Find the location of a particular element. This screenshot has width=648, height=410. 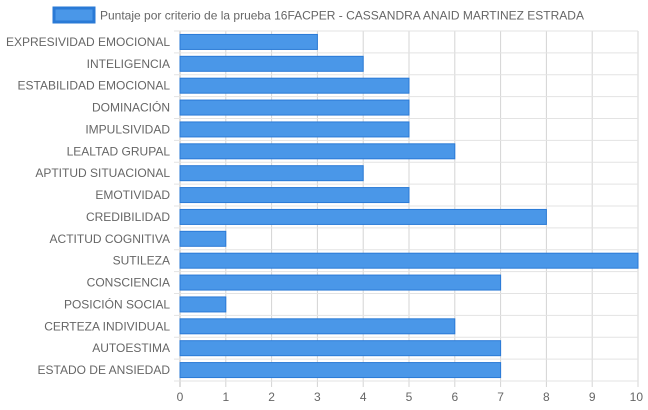

category-label: CERTEZA INDIVIDUAL is located at coordinates (107, 326).